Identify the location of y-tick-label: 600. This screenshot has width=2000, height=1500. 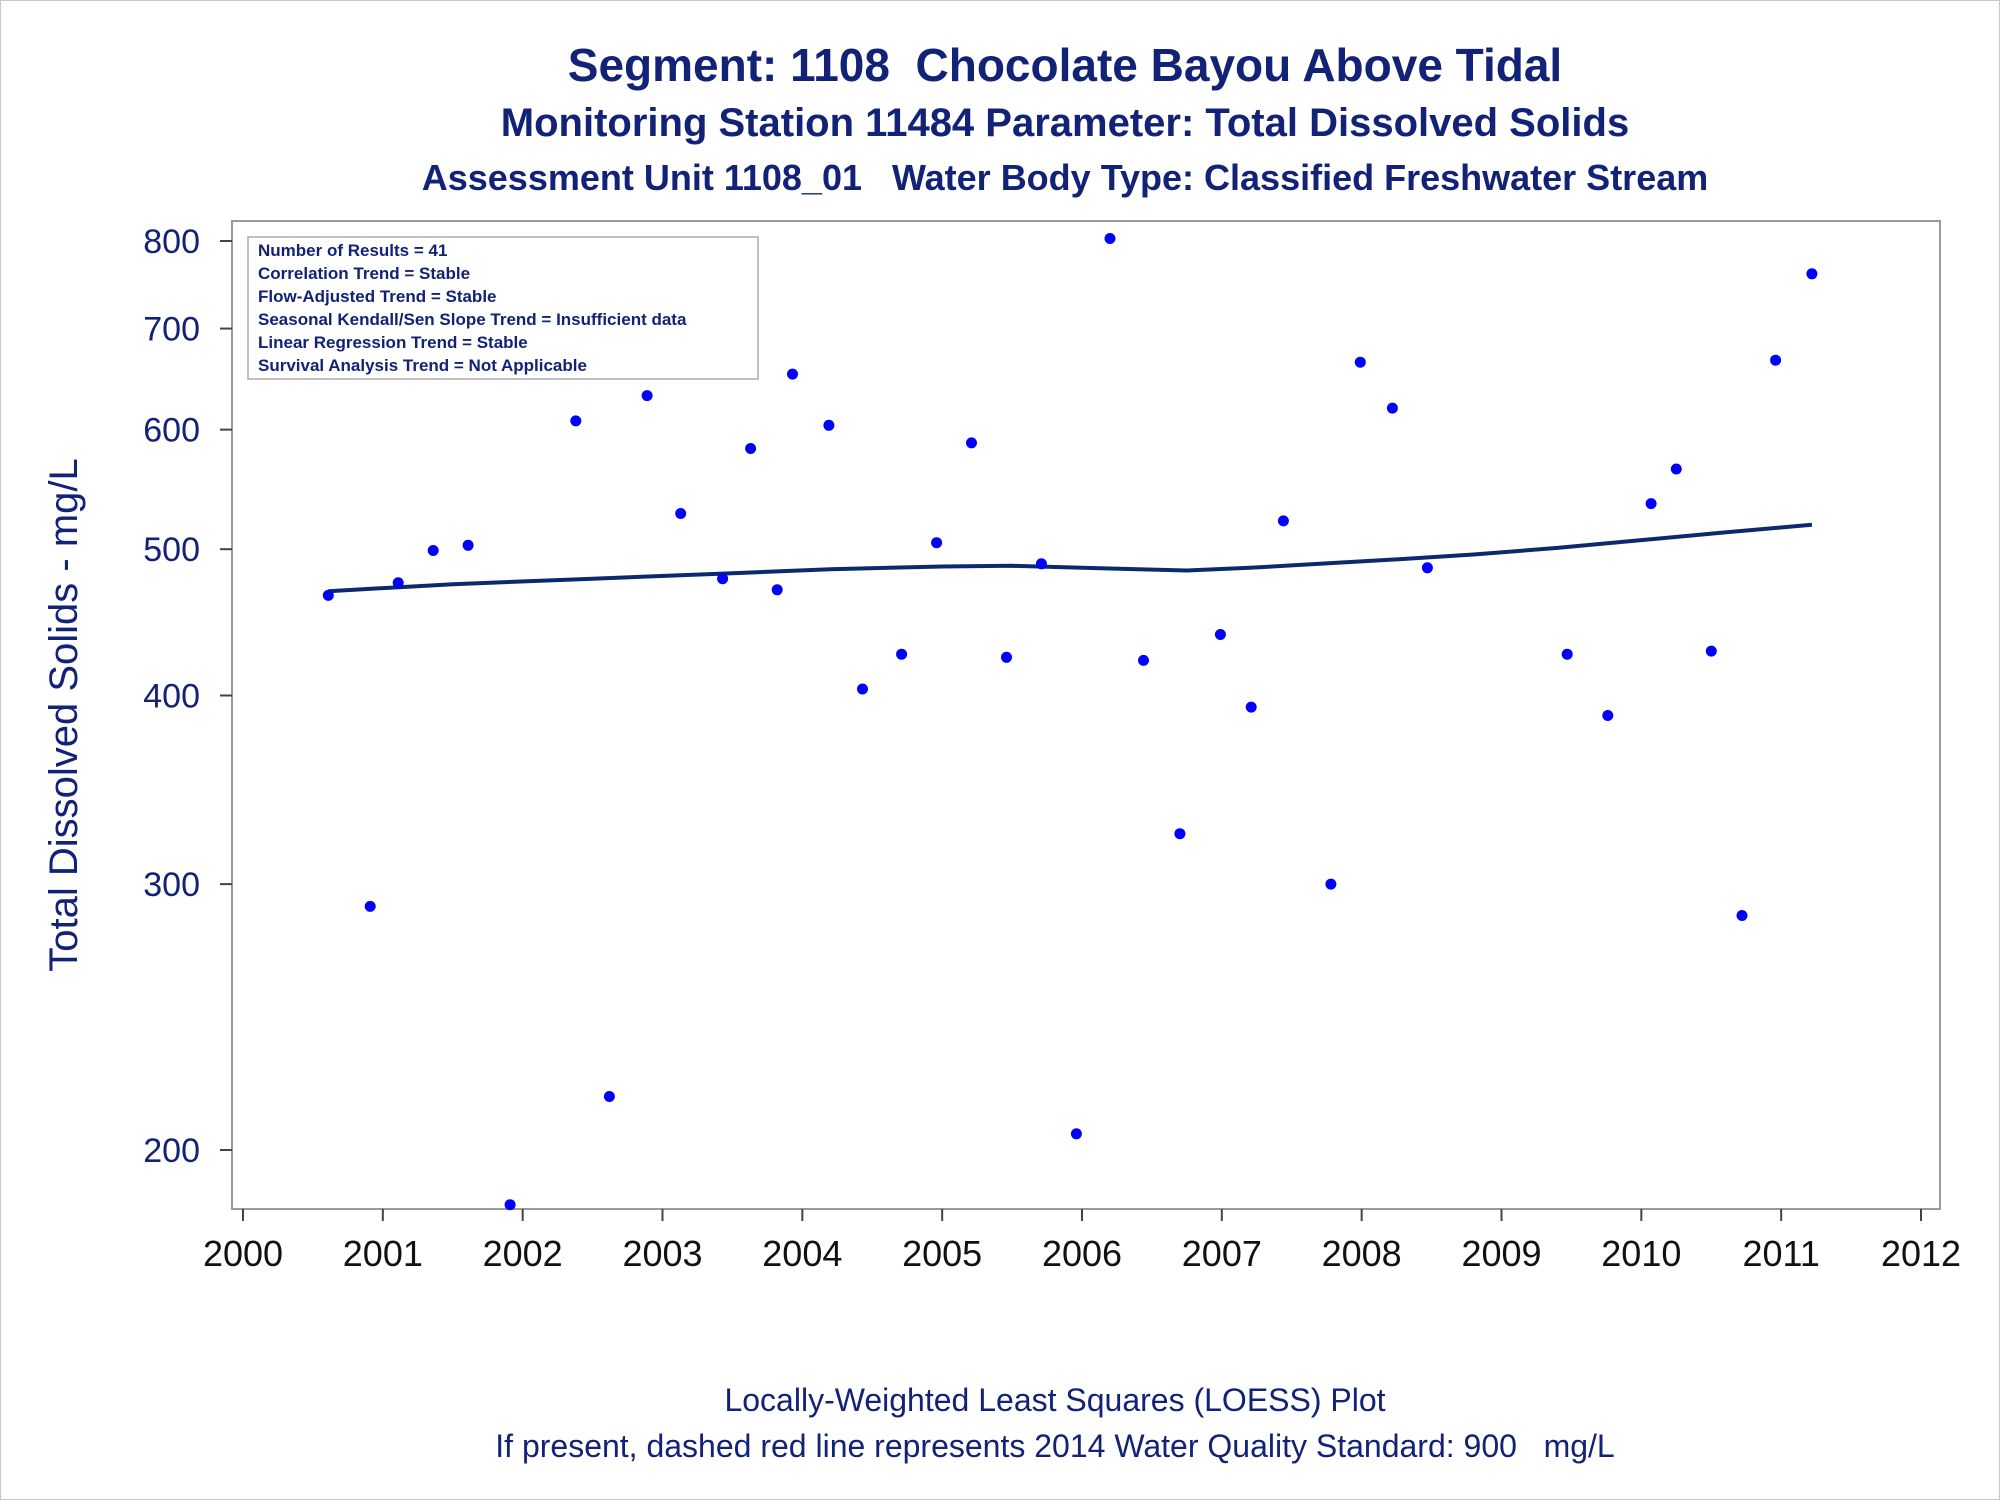
(171, 431).